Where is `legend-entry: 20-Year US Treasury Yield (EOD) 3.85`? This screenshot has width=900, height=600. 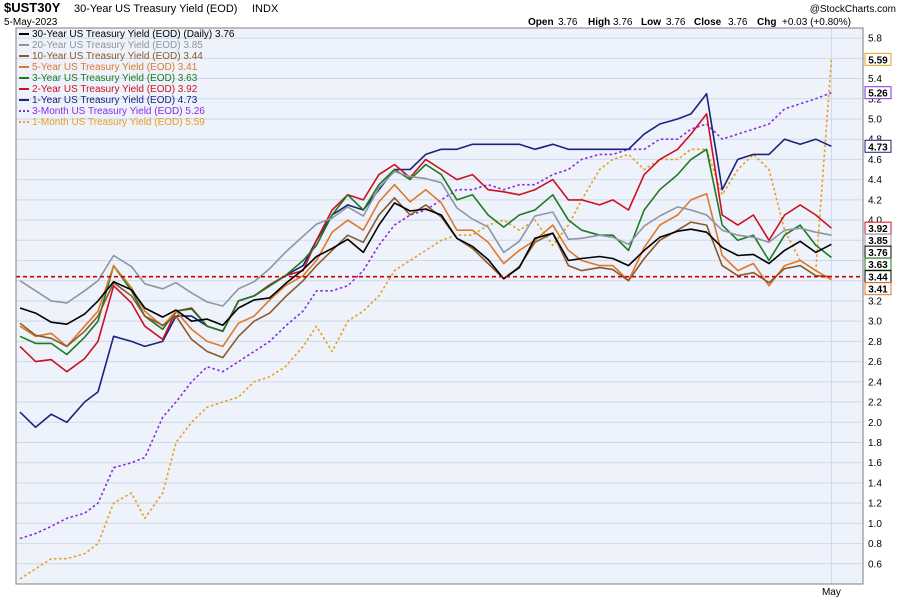 legend-entry: 20-Year US Treasury Yield (EOD) 3.85 is located at coordinates (111, 45).